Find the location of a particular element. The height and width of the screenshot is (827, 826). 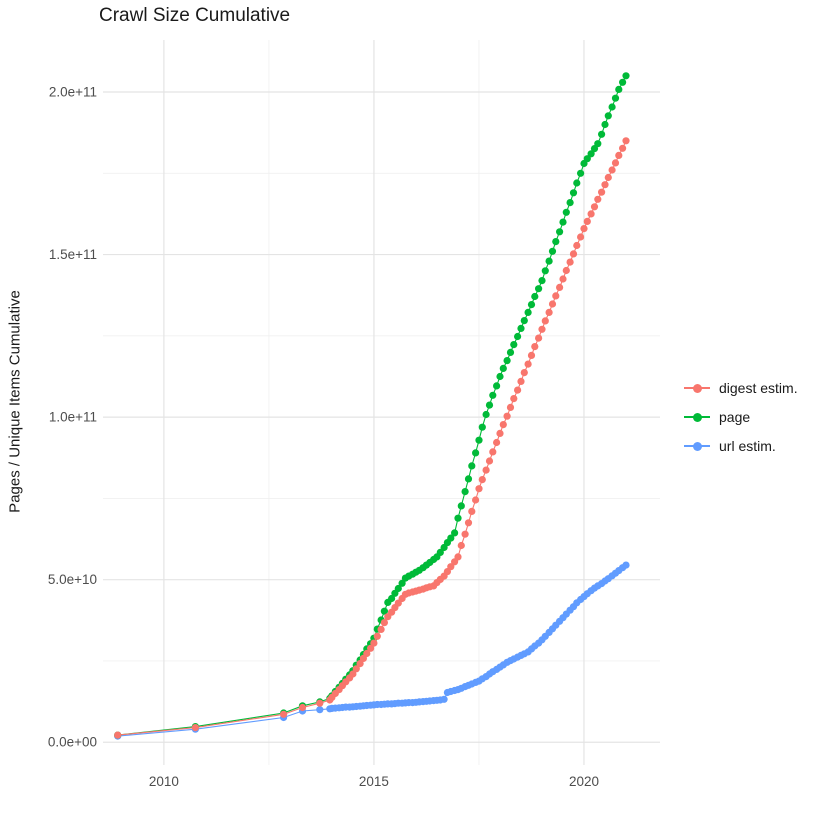

legend-dot-swatch is located at coordinates (697, 417).